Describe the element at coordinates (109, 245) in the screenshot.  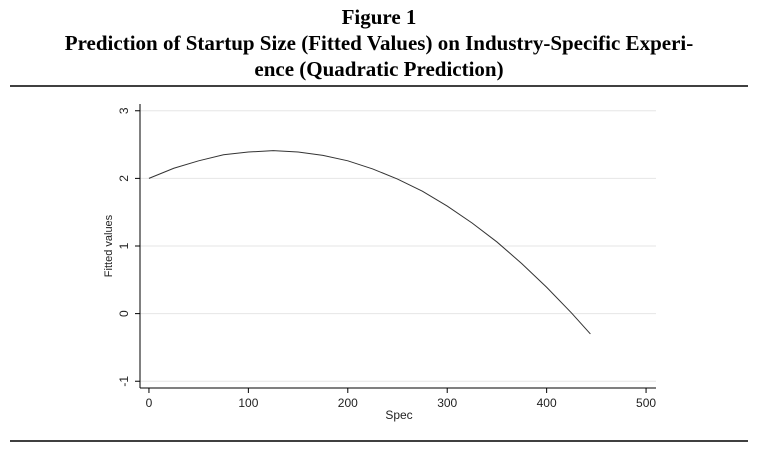
I see `y-axis-label: Fitted values` at that location.